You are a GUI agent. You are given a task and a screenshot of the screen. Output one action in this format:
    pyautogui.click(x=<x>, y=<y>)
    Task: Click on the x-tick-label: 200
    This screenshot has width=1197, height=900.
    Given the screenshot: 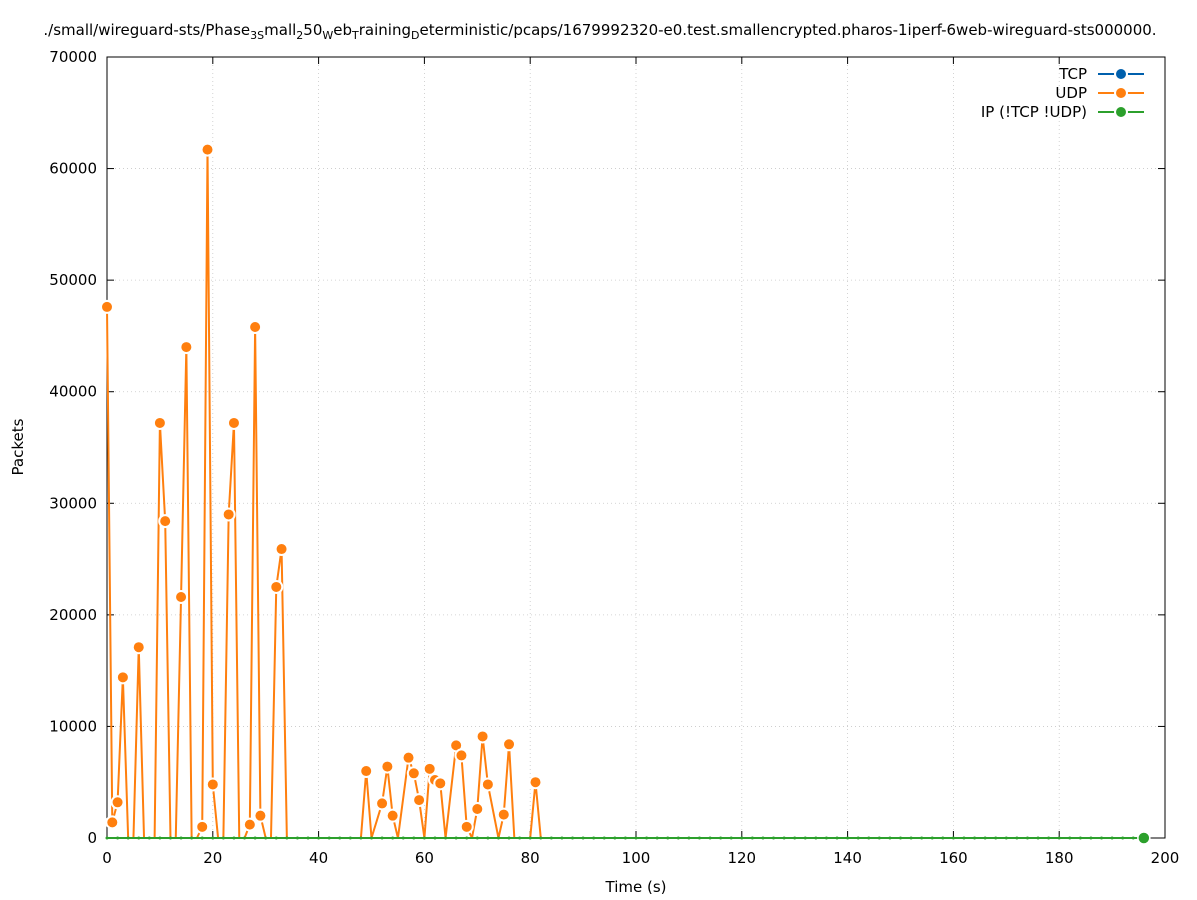 What is the action you would take?
    pyautogui.click(x=1165, y=858)
    